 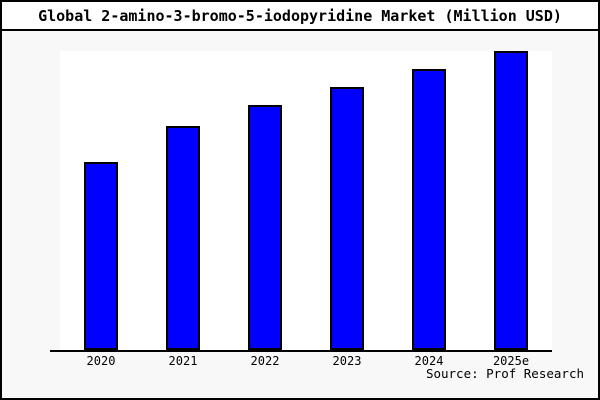 What do you see at coordinates (265, 227) in the screenshot?
I see `bar-2022` at bounding box center [265, 227].